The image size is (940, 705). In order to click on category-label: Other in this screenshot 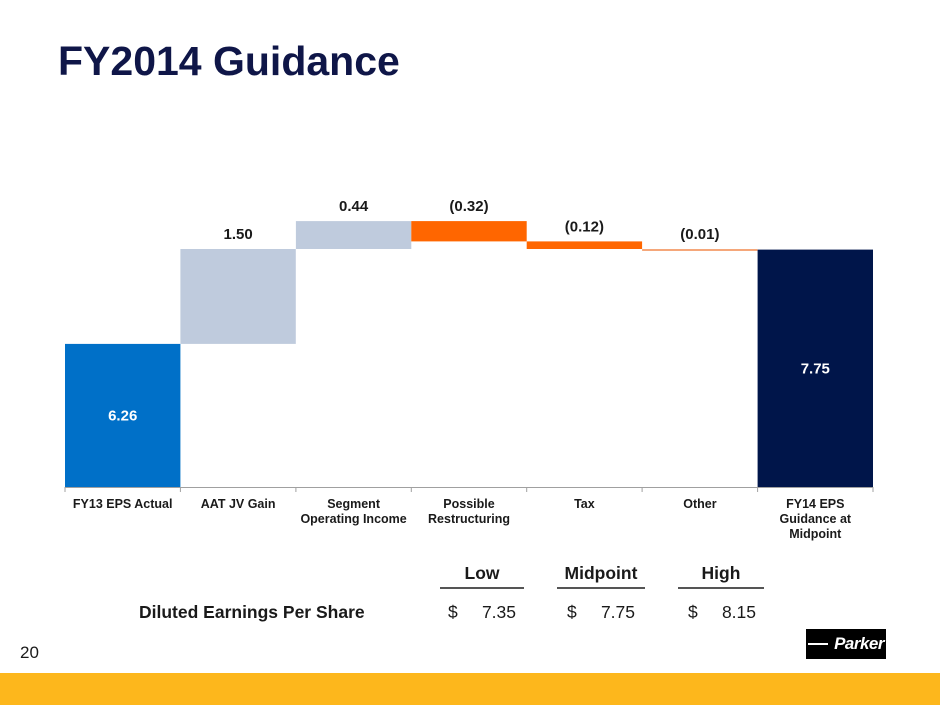, I will do `click(699, 504)`.